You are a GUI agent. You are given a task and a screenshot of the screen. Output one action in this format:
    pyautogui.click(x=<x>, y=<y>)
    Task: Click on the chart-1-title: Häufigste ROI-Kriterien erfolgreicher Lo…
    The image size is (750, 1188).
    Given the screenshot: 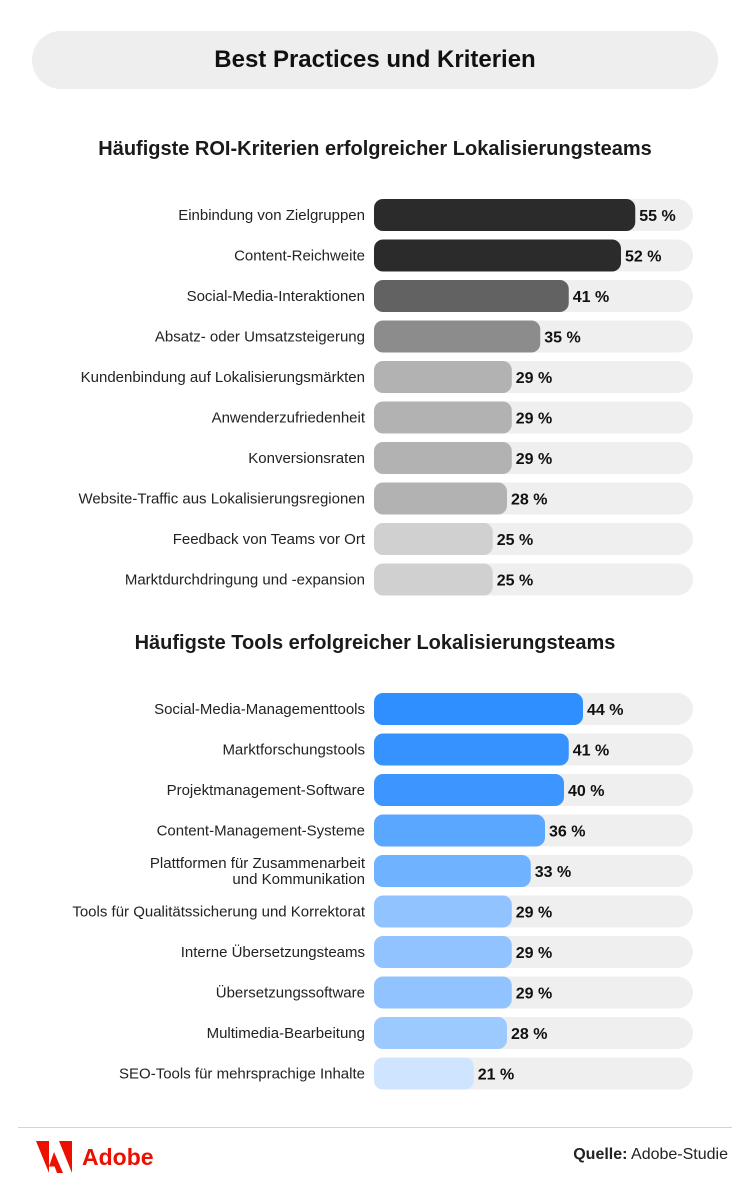 What is the action you would take?
    pyautogui.click(x=375, y=149)
    